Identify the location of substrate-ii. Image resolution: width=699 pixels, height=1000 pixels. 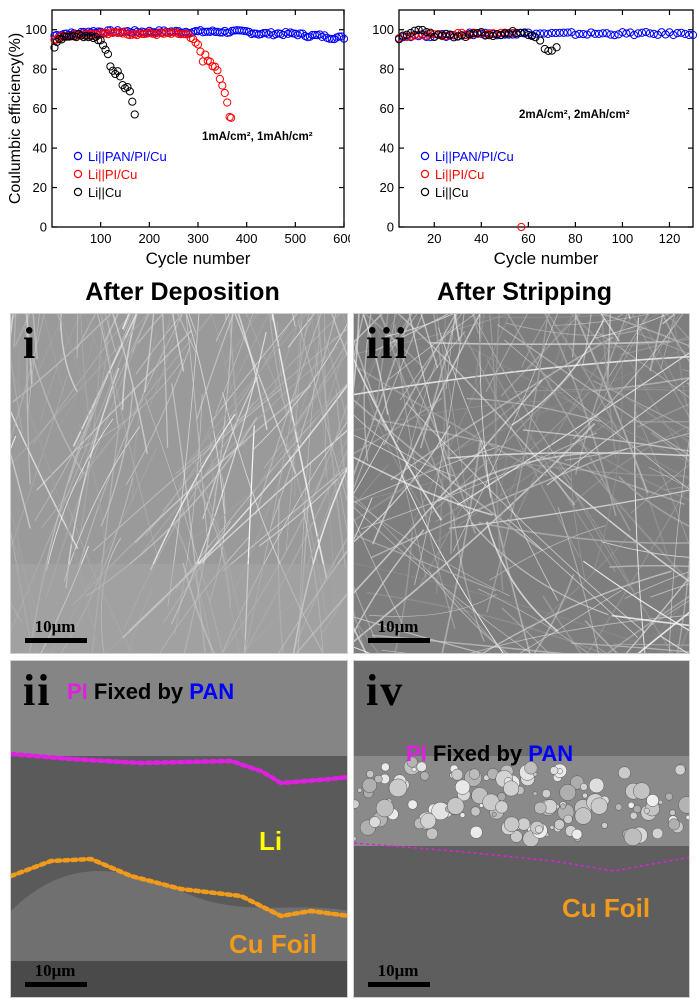
(179, 979).